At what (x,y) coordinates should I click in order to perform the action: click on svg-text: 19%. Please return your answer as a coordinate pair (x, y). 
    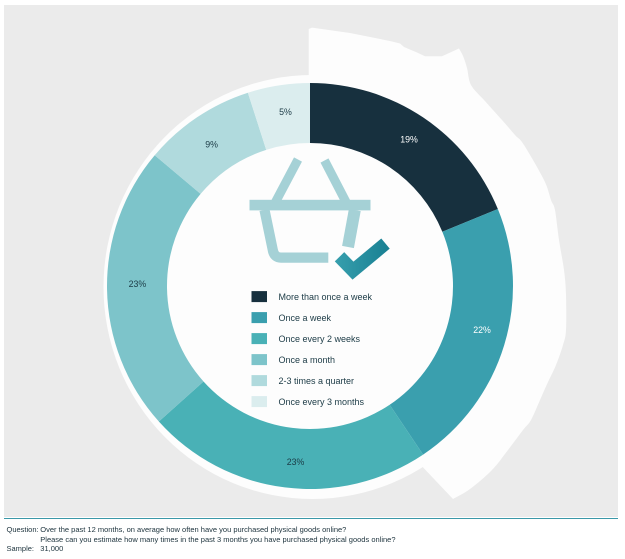
    Looking at the image, I should click on (409, 140).